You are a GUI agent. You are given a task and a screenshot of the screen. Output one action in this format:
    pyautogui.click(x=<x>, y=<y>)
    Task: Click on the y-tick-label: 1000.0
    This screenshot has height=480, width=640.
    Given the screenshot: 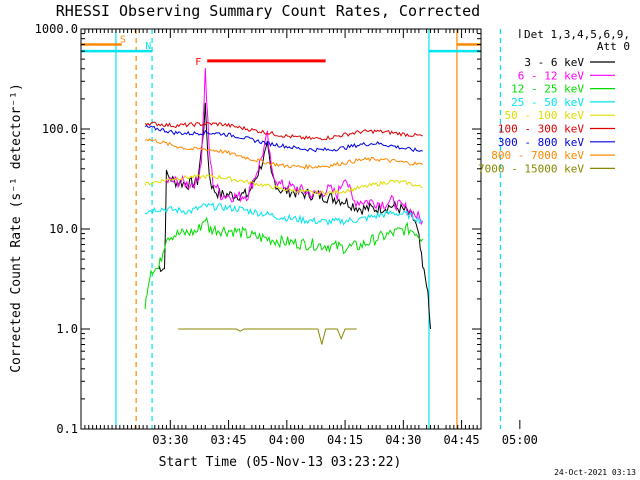 What is the action you would take?
    pyautogui.click(x=56, y=29)
    